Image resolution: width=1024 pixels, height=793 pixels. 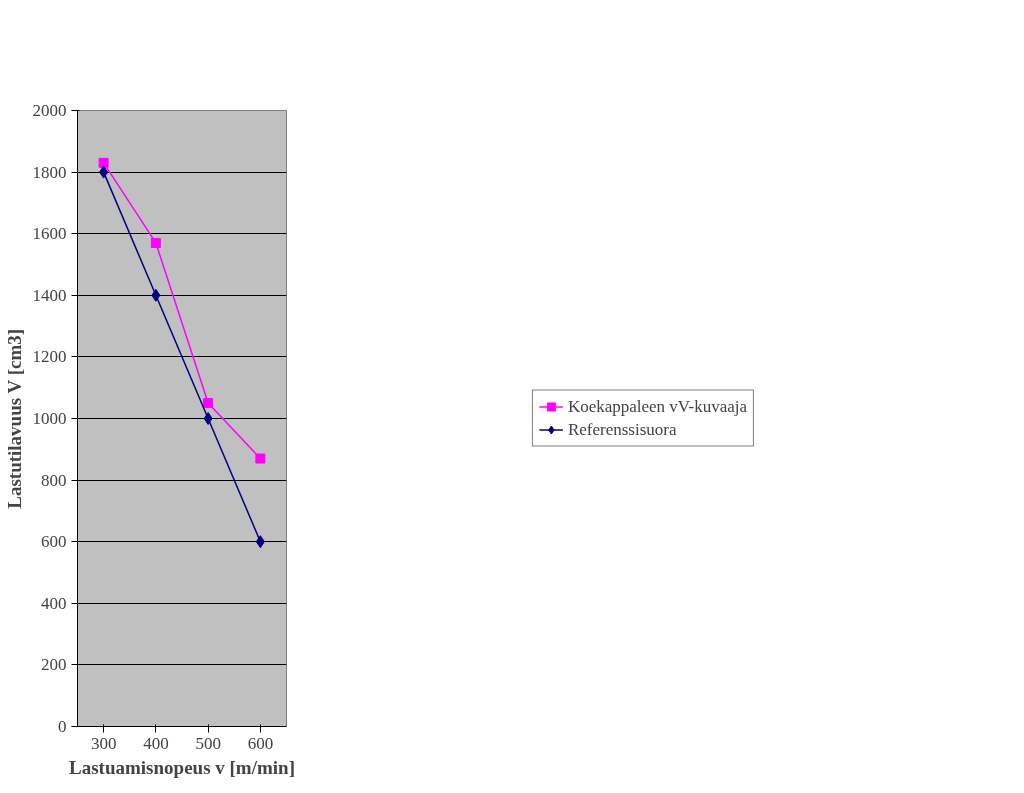 I want to click on y-tick-label: 600, so click(x=54, y=542).